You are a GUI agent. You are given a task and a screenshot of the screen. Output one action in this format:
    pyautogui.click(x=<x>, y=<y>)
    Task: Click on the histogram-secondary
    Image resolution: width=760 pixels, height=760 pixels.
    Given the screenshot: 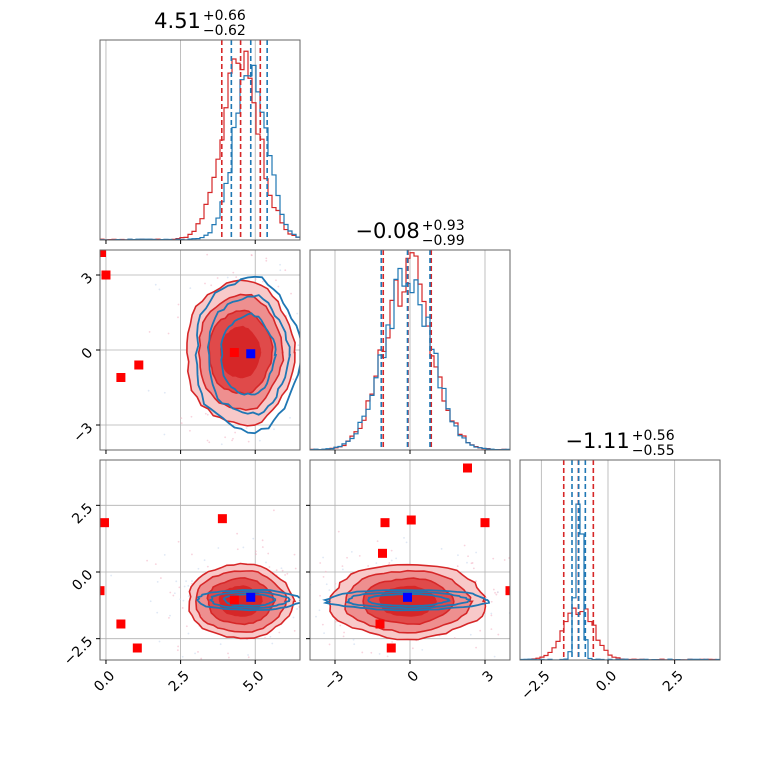 What is the action you would take?
    pyautogui.click(x=200, y=145)
    